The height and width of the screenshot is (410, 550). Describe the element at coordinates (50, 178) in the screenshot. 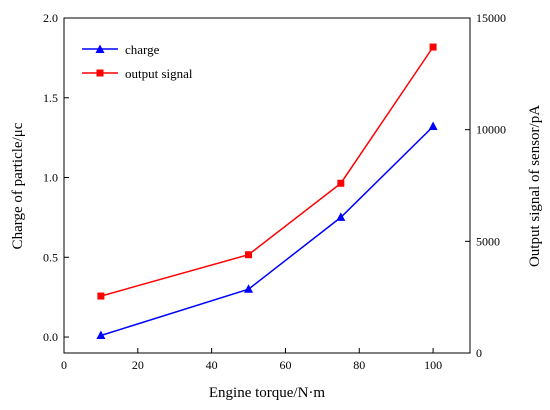

I see `y-tick-label-left: 1.0` at that location.